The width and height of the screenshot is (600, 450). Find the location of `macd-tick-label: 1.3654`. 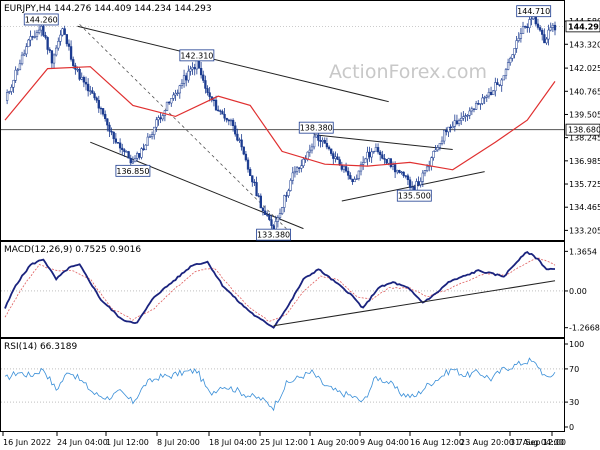

macd-tick-label: 1.3654 is located at coordinates (583, 251).